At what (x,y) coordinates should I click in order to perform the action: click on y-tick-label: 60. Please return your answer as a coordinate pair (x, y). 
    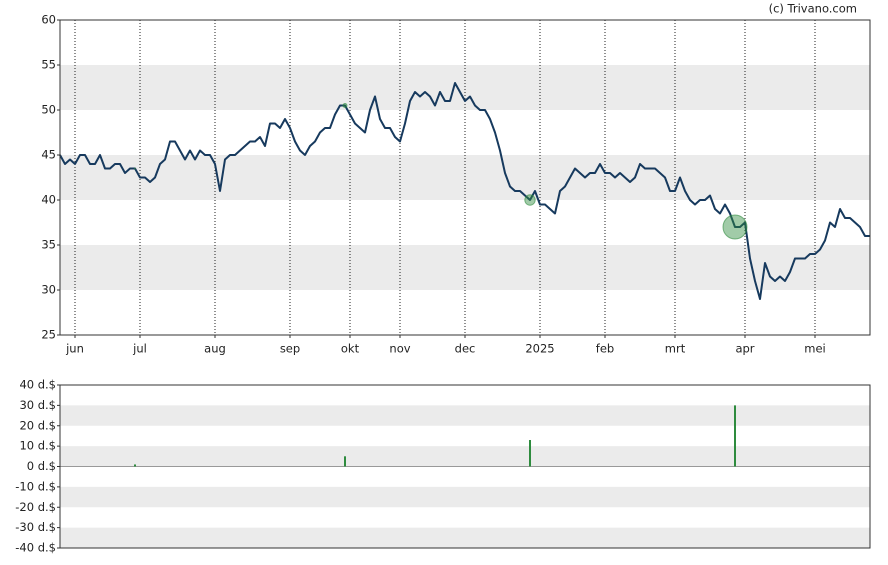
    Looking at the image, I should click on (48, 20).